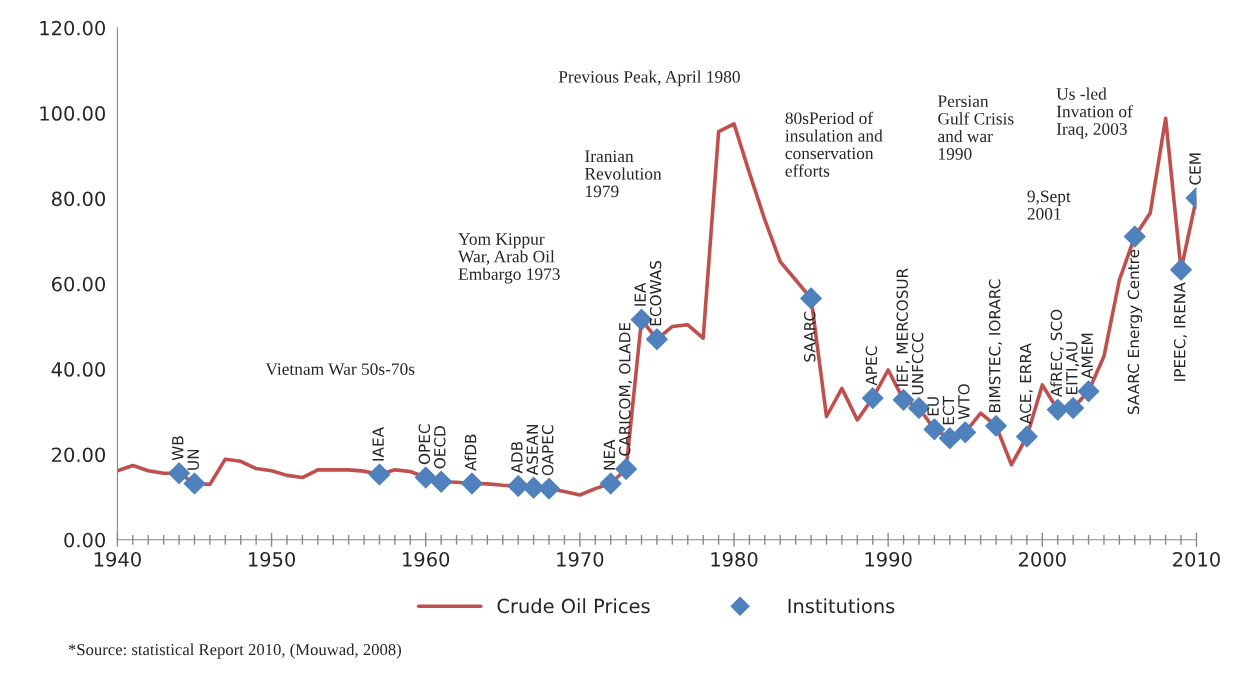  Describe the element at coordinates (73, 28) in the screenshot. I see `y-tick-label: 120.00` at that location.